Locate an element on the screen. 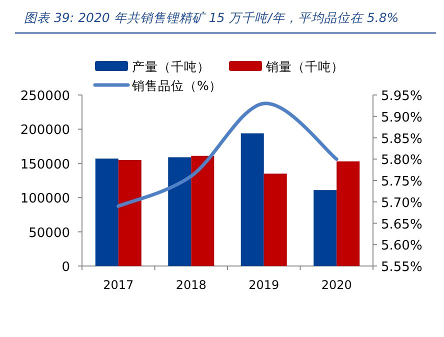 The height and width of the screenshot is (337, 444). y-tick-label: 50000 is located at coordinates (49, 233).